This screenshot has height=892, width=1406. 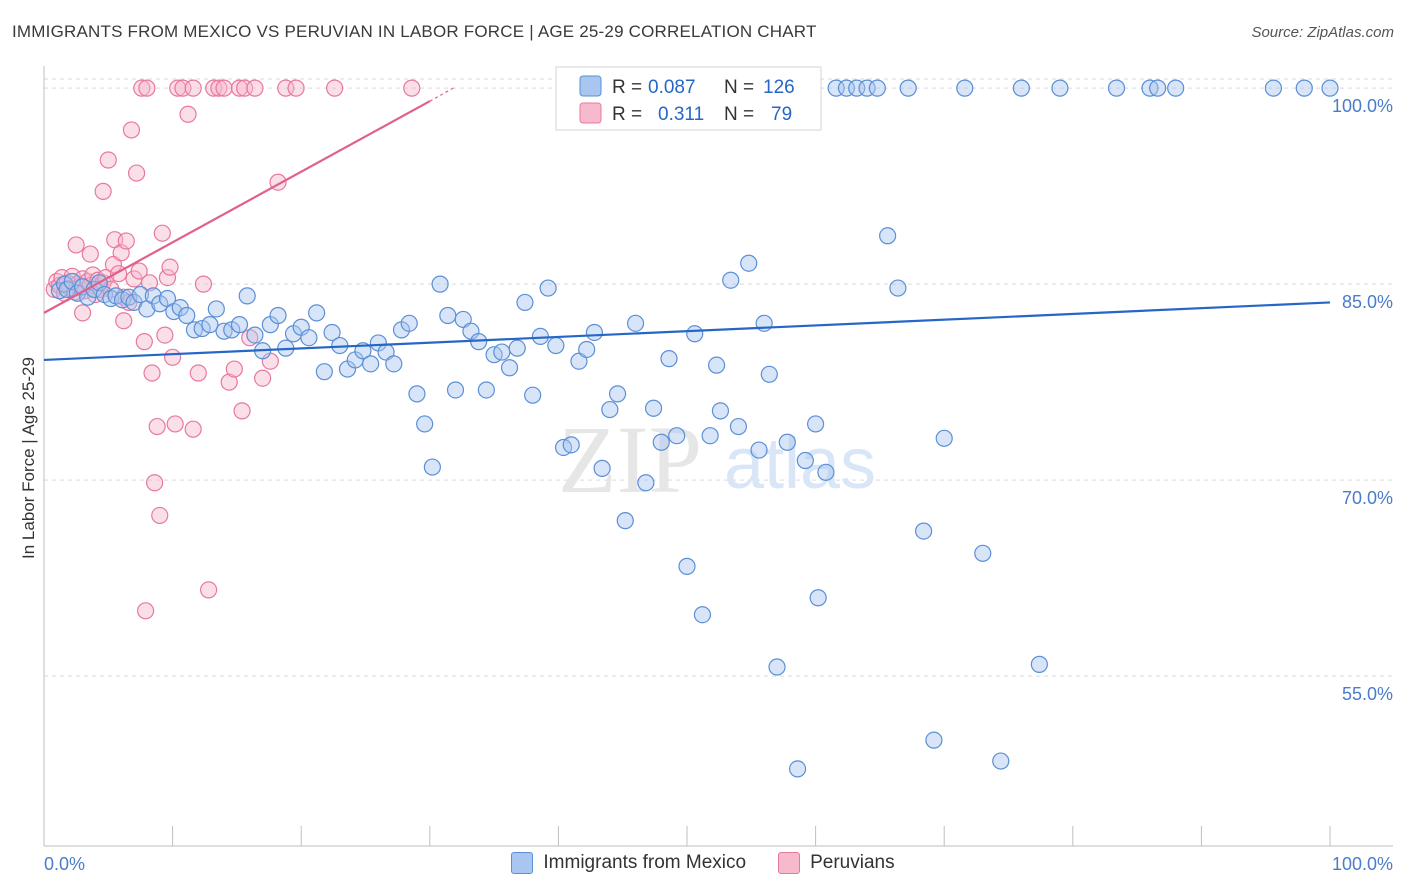 What do you see at coordinates (28, 458) in the screenshot?
I see `y-axis-title: In Labor Force | Age 25-29` at bounding box center [28, 458].